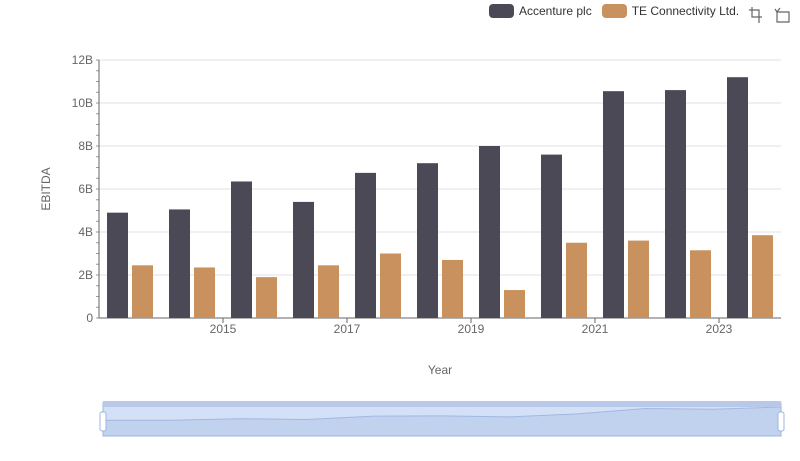 The width and height of the screenshot is (800, 461). I want to click on legend: Accenture plc TE Connectivity Ltd., so click(619, 11).